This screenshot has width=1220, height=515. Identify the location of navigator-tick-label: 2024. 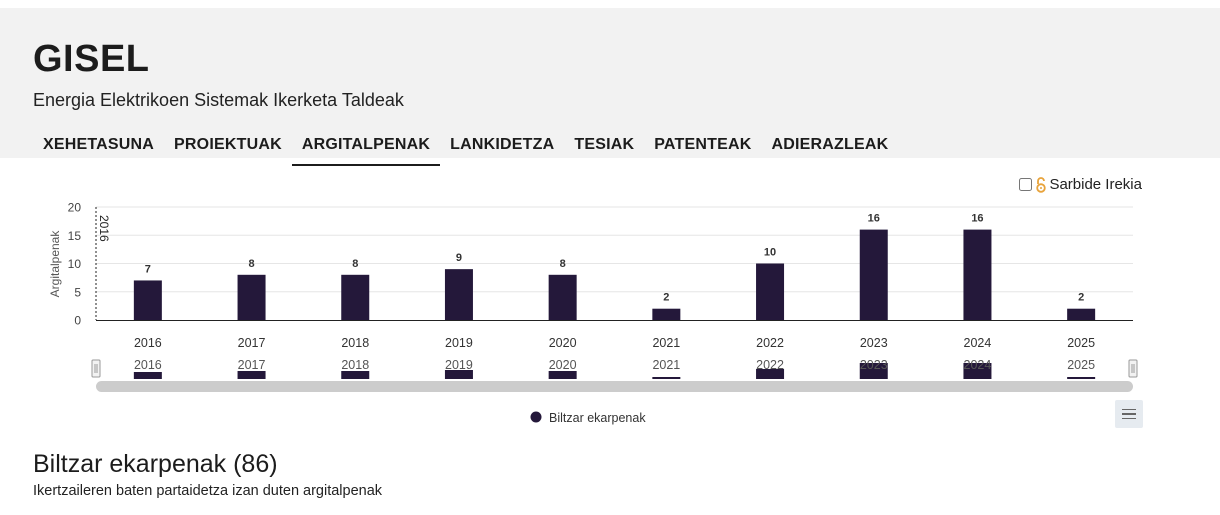
(978, 365).